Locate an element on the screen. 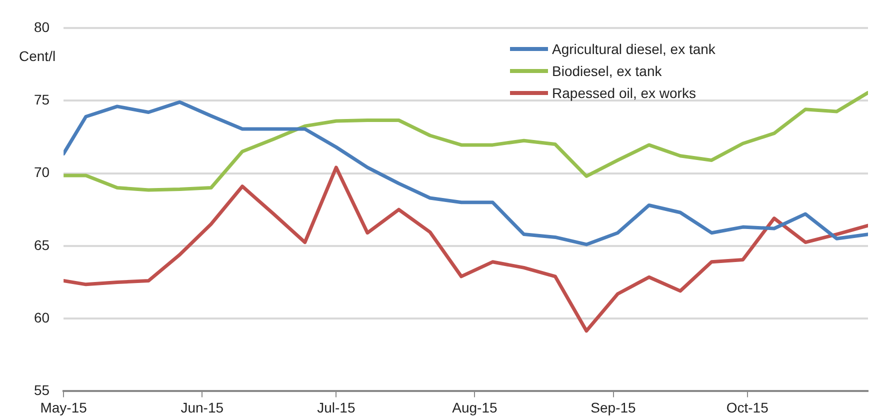 This screenshot has width=873, height=420. x-tick-label: Oct-15 is located at coordinates (747, 407).